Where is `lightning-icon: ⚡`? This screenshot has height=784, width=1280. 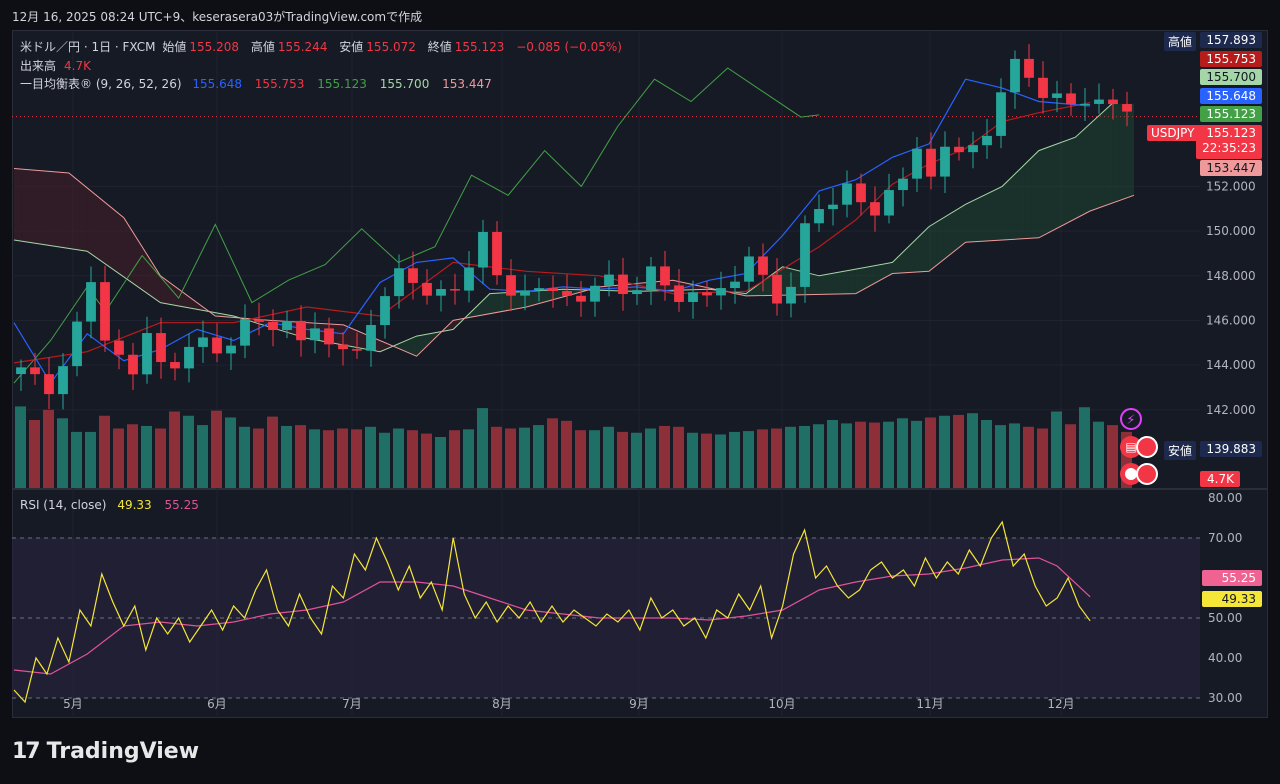
lightning-icon: ⚡ is located at coordinates (1131, 419).